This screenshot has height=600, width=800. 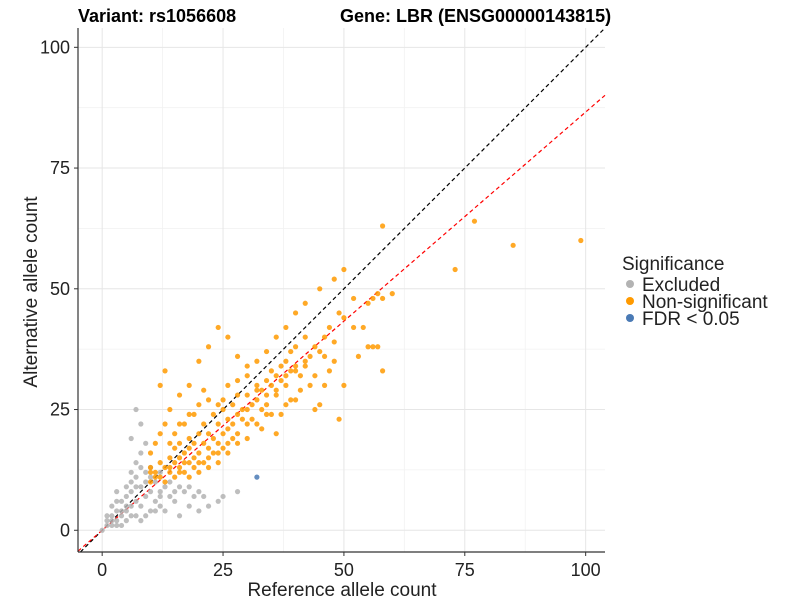 What do you see at coordinates (60, 410) in the screenshot?
I see `y-tick-label: 25` at bounding box center [60, 410].